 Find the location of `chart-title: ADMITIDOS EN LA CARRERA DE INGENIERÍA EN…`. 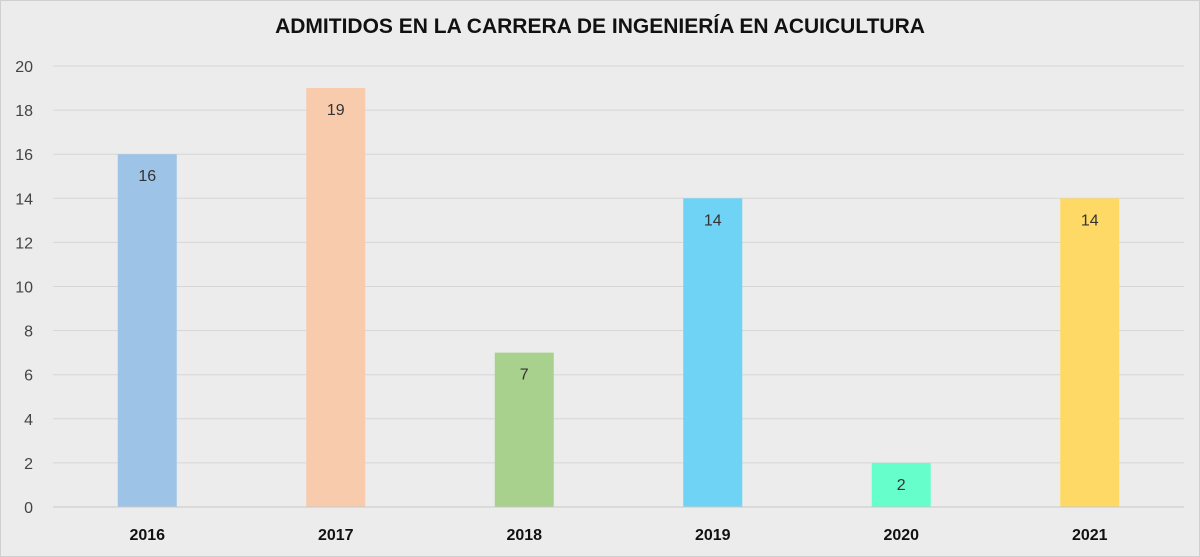

chart-title: ADMITIDOS EN LA CARRERA DE INGENIERÍA EN… is located at coordinates (600, 26).